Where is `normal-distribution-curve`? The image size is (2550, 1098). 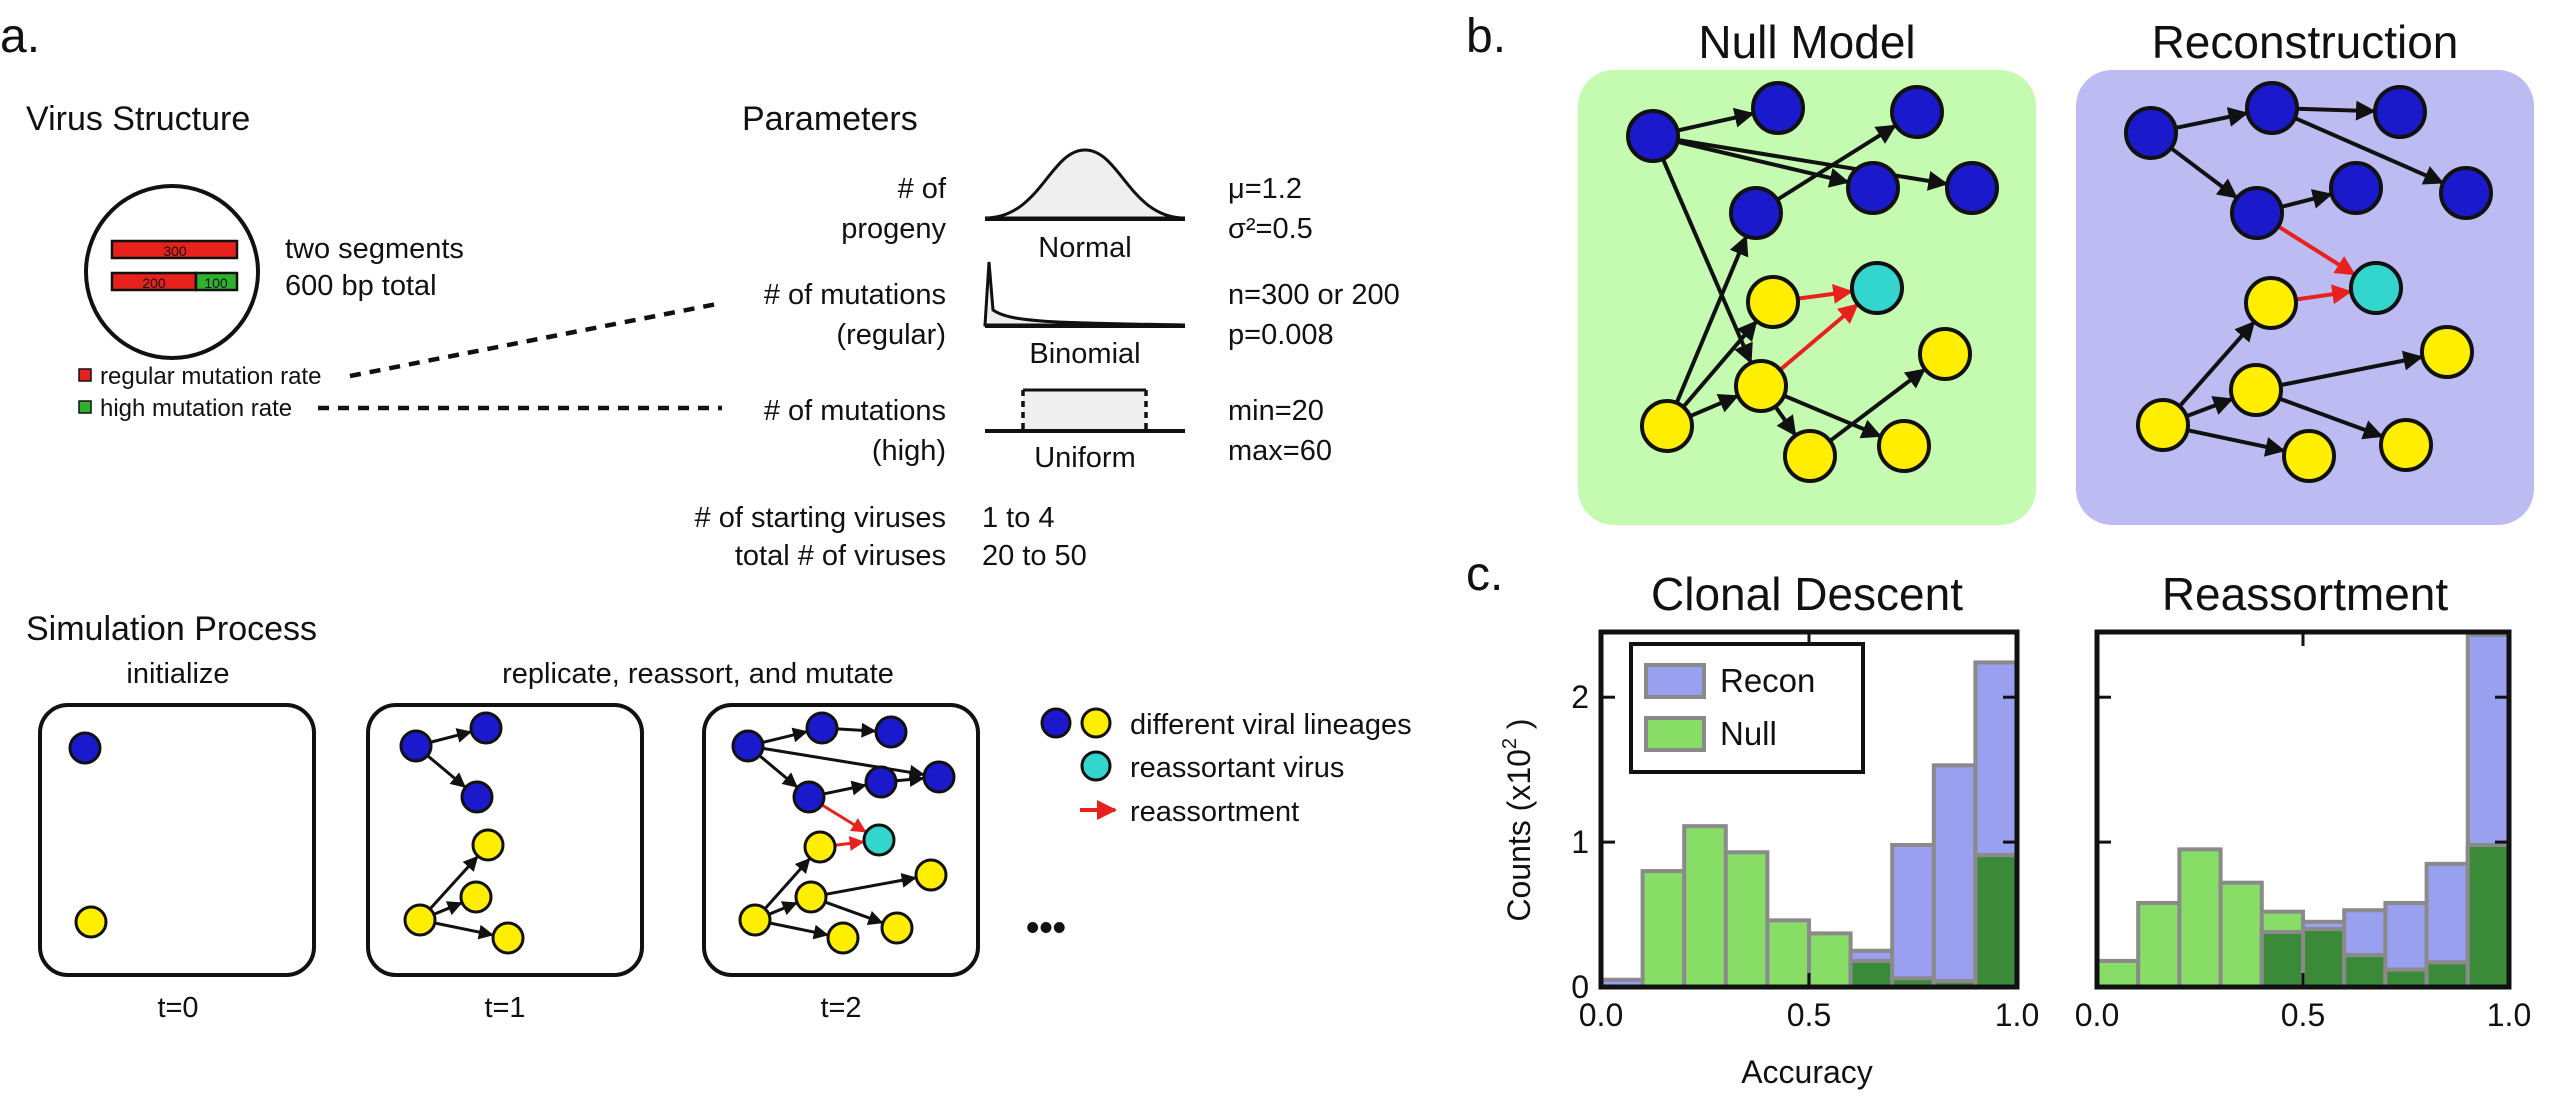 normal-distribution-curve is located at coordinates (1085, 184).